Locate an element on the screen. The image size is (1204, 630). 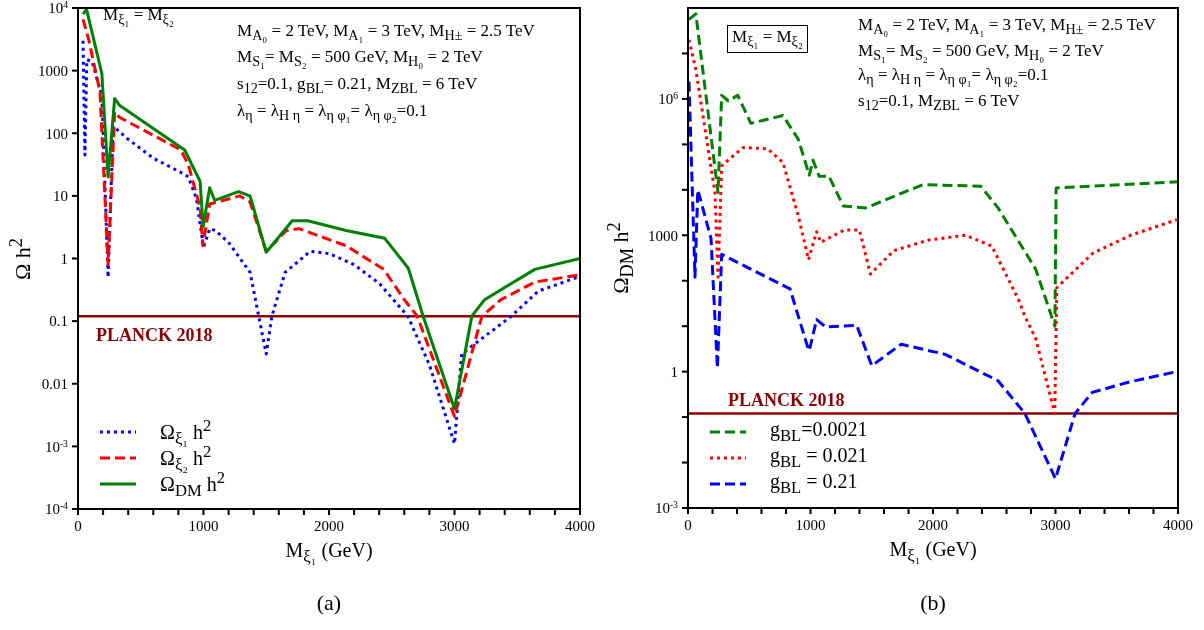
annotation: s$_{12}$=0.1, M$_{ZBL}$ = 6 TeV is located at coordinates (939, 103).